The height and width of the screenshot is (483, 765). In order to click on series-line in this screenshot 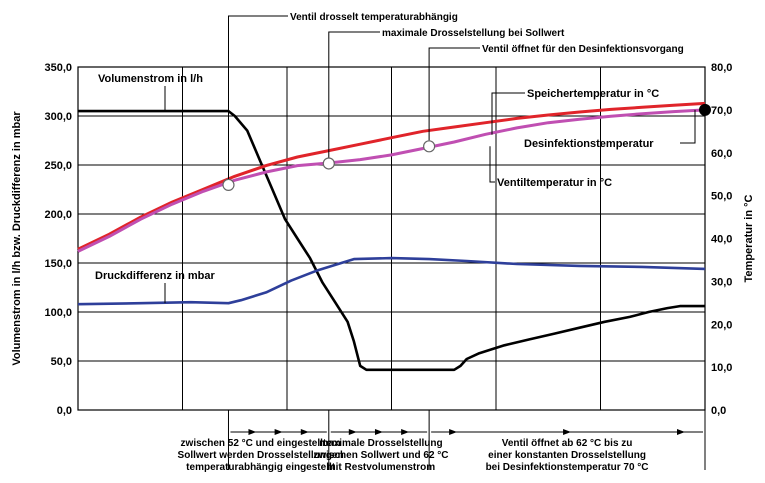, I will do `click(391, 281)`.